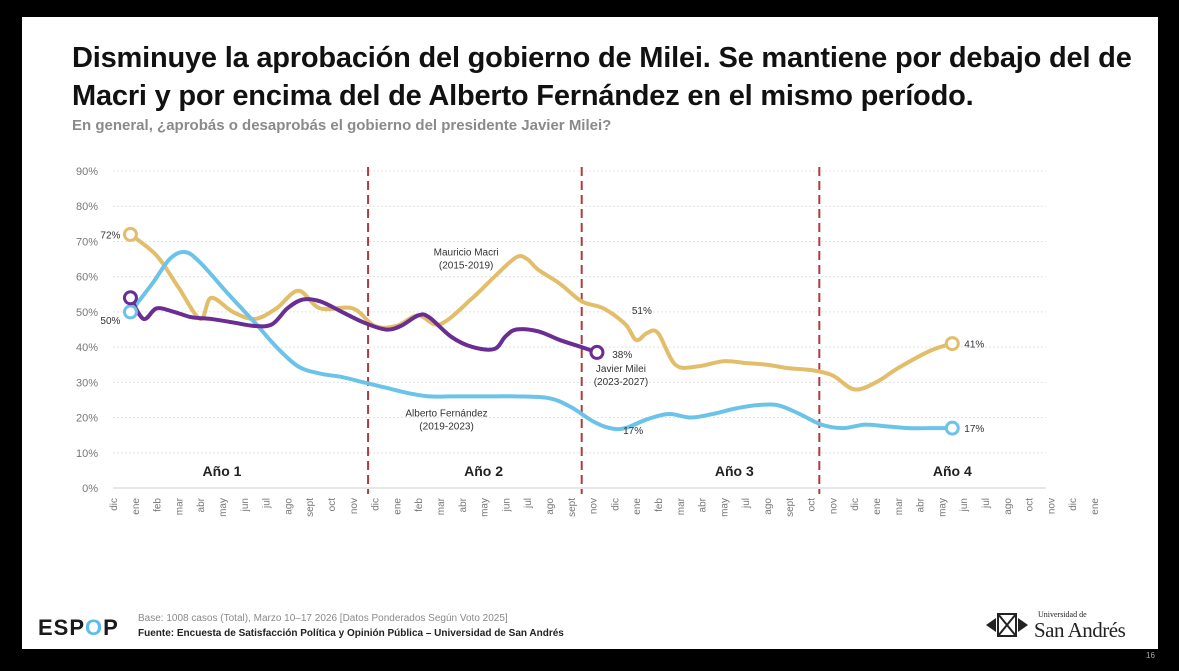 The width and height of the screenshot is (1179, 671). Describe the element at coordinates (621, 376) in the screenshot. I see `series-name-label-2: Javier Milei (2023-2027)` at that location.